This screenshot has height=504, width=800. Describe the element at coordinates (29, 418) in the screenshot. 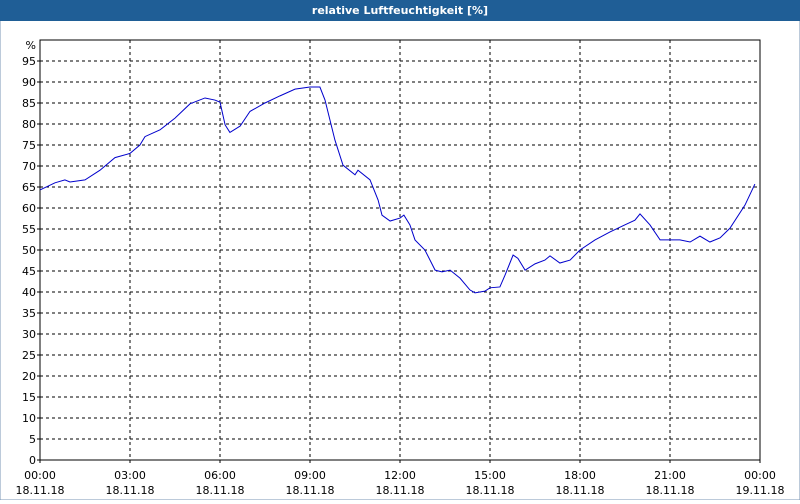

I see `y-tick-label: 10` at that location.